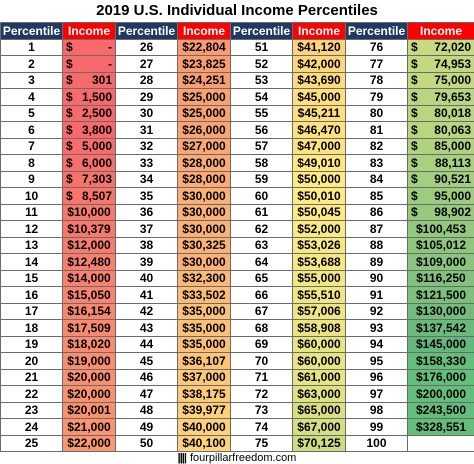  I want to click on percentile-cell: 37, so click(147, 229).